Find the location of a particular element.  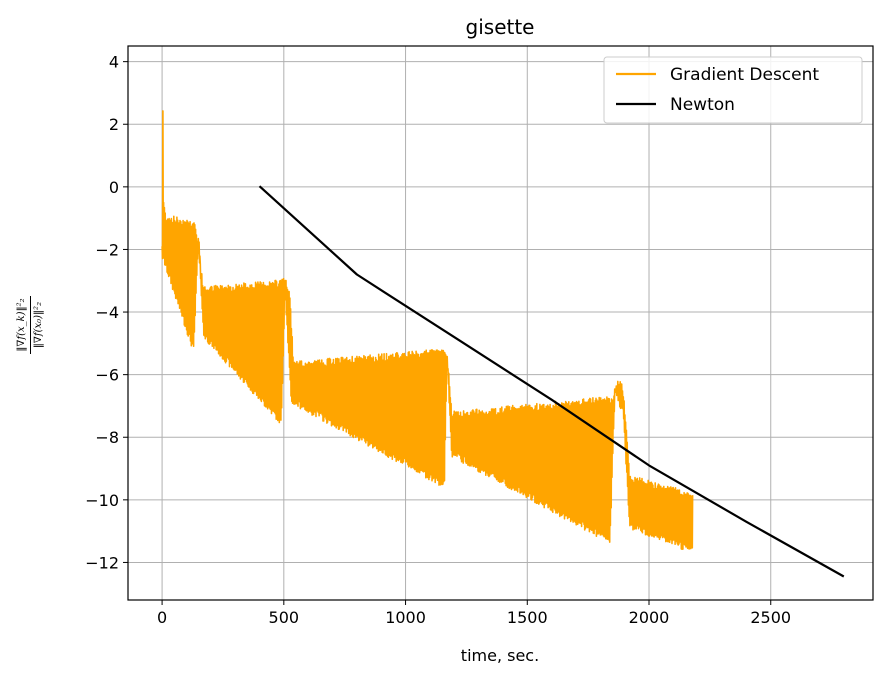

x-tick-label: 500 is located at coordinates (284, 617).